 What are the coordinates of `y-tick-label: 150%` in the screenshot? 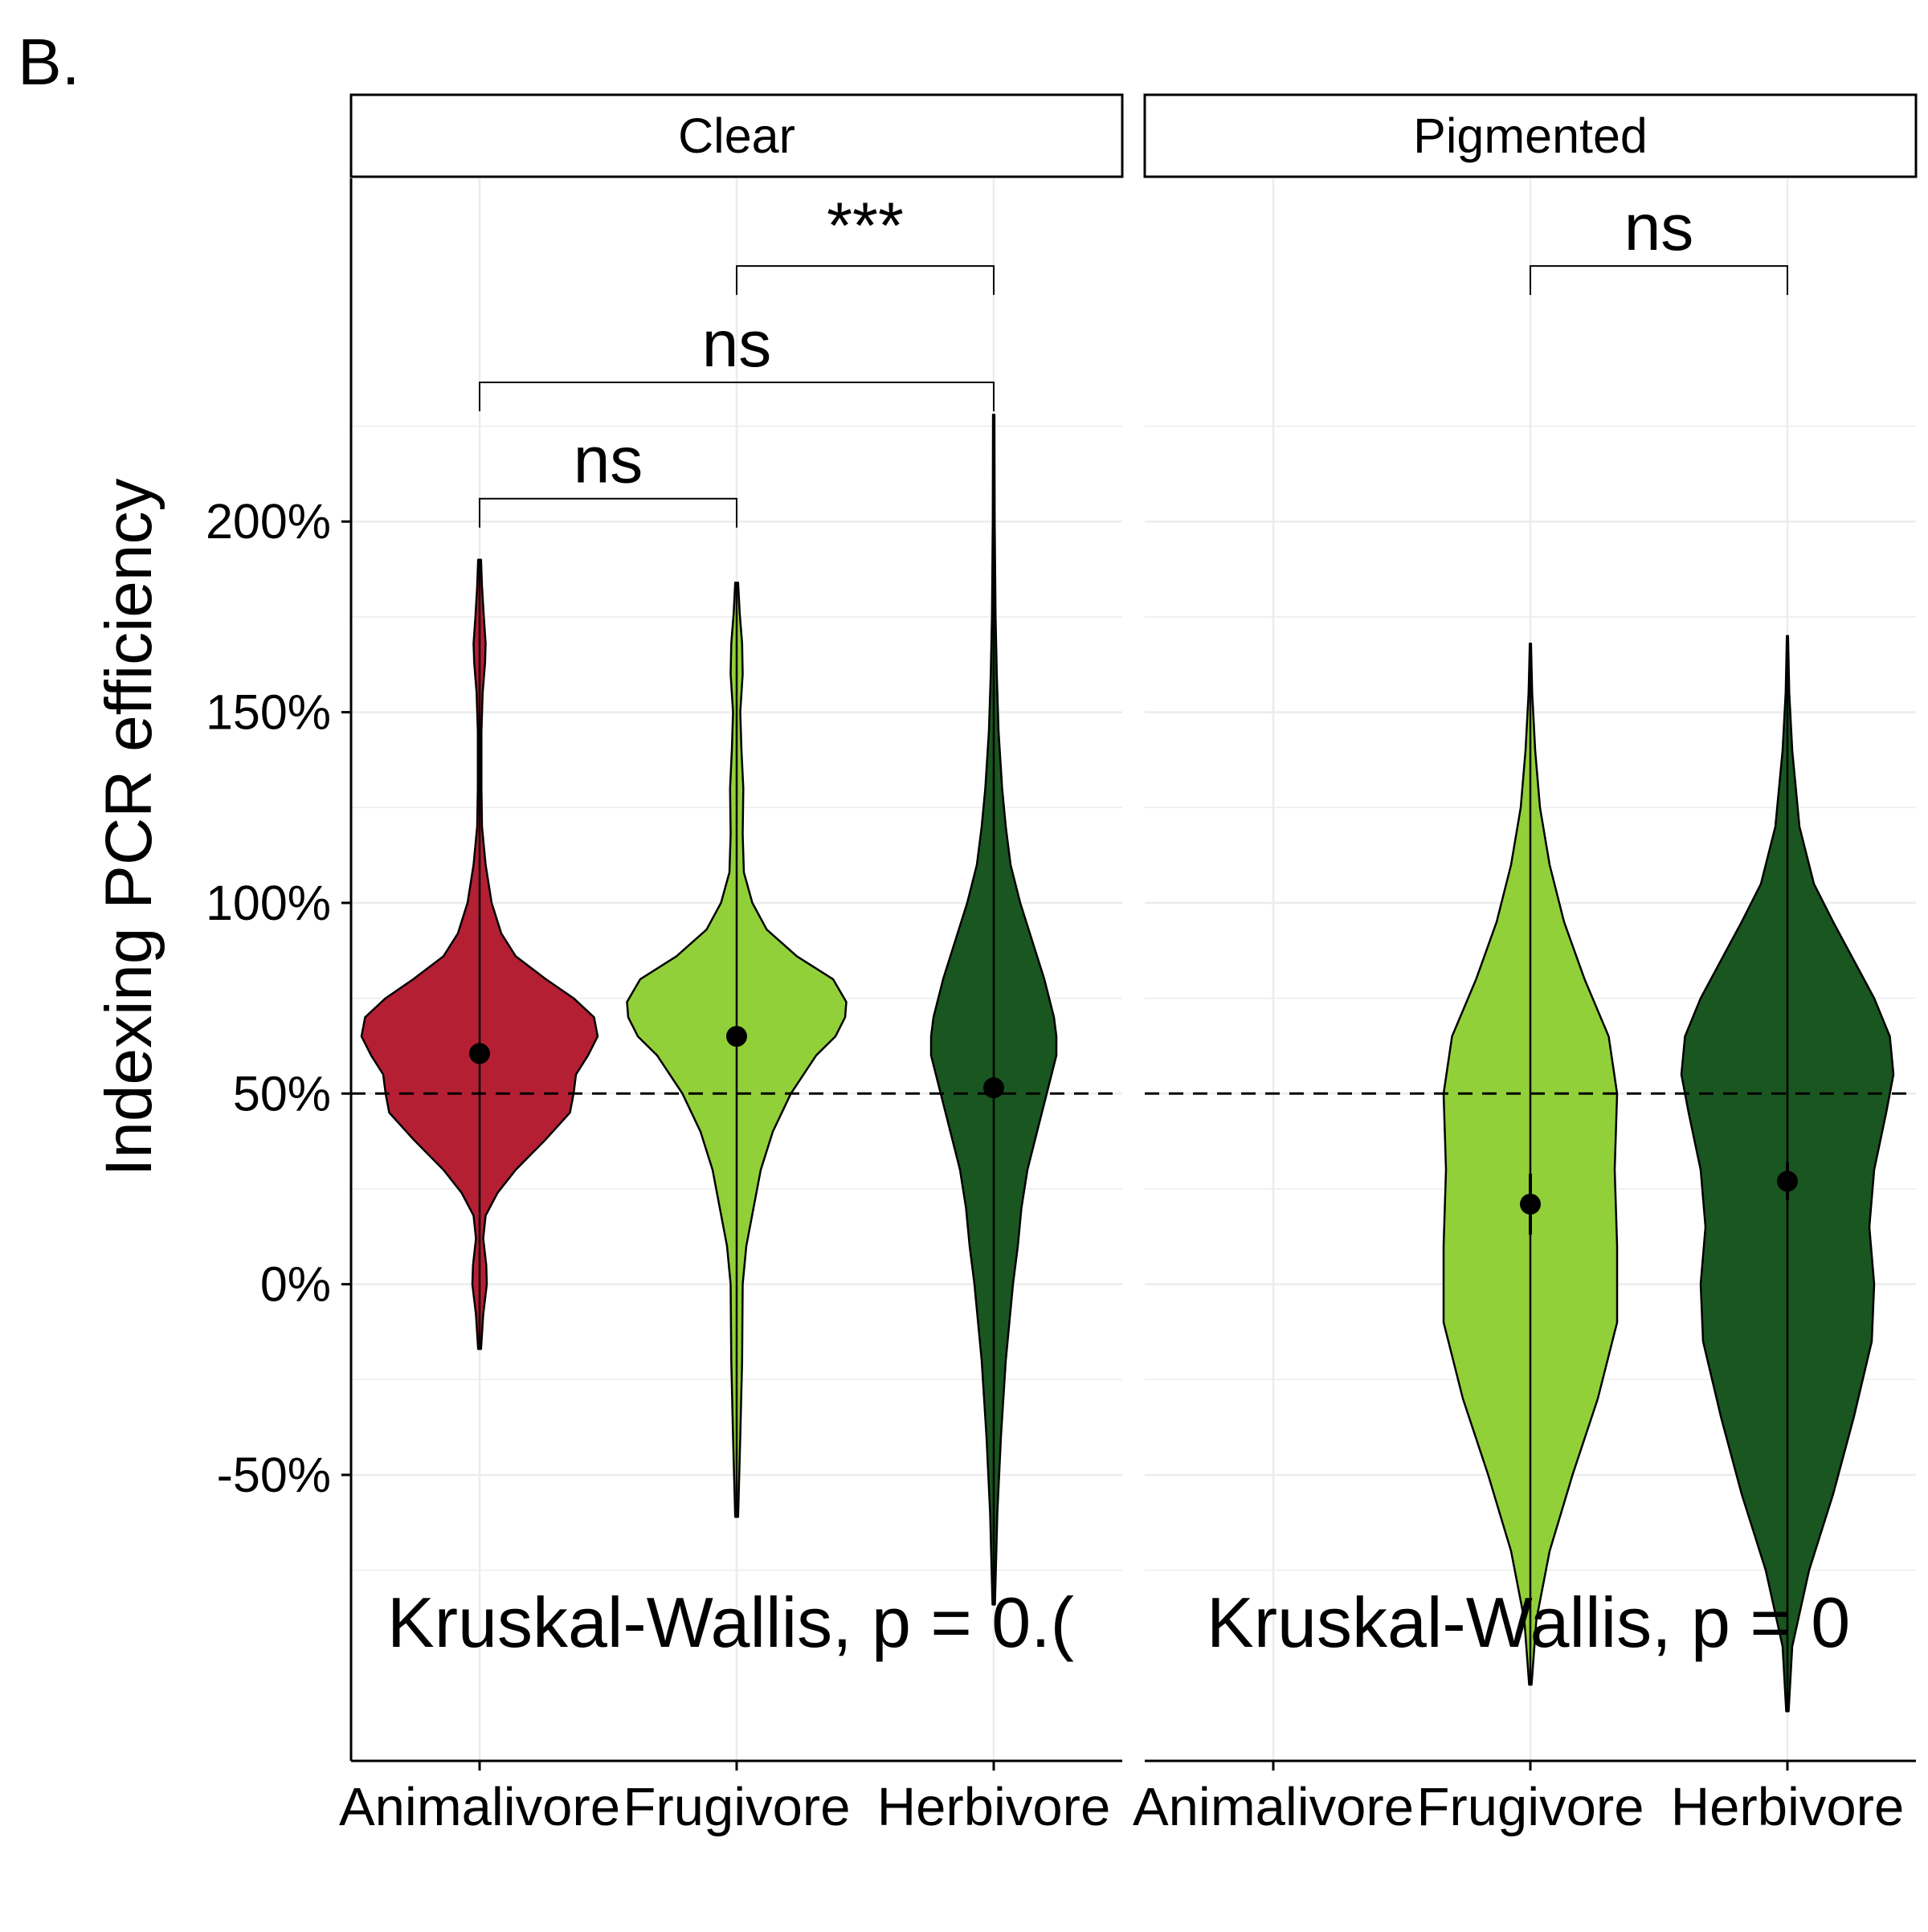 It's located at (268, 713).